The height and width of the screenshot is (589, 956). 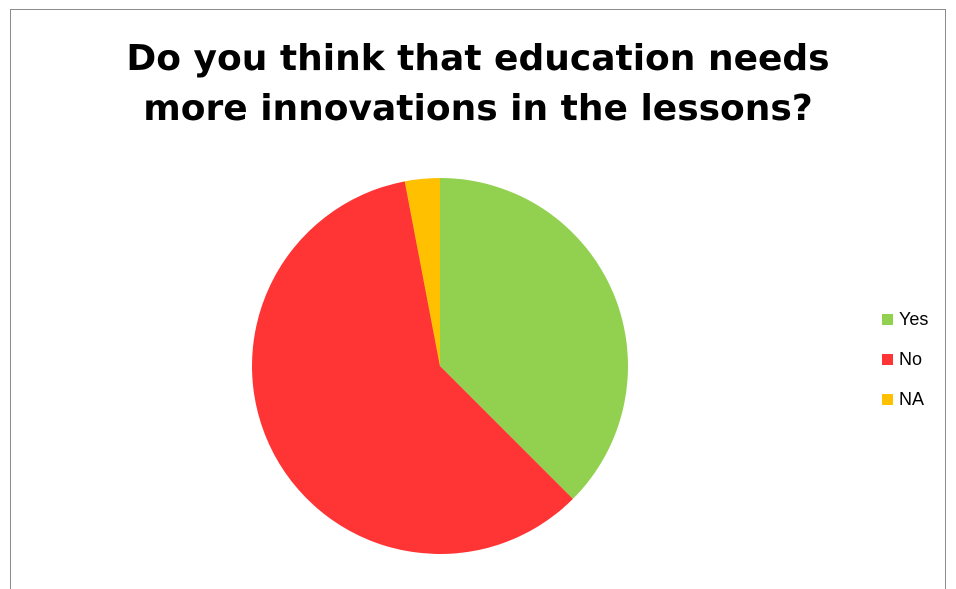 I want to click on pie-slice-na, so click(x=422, y=272).